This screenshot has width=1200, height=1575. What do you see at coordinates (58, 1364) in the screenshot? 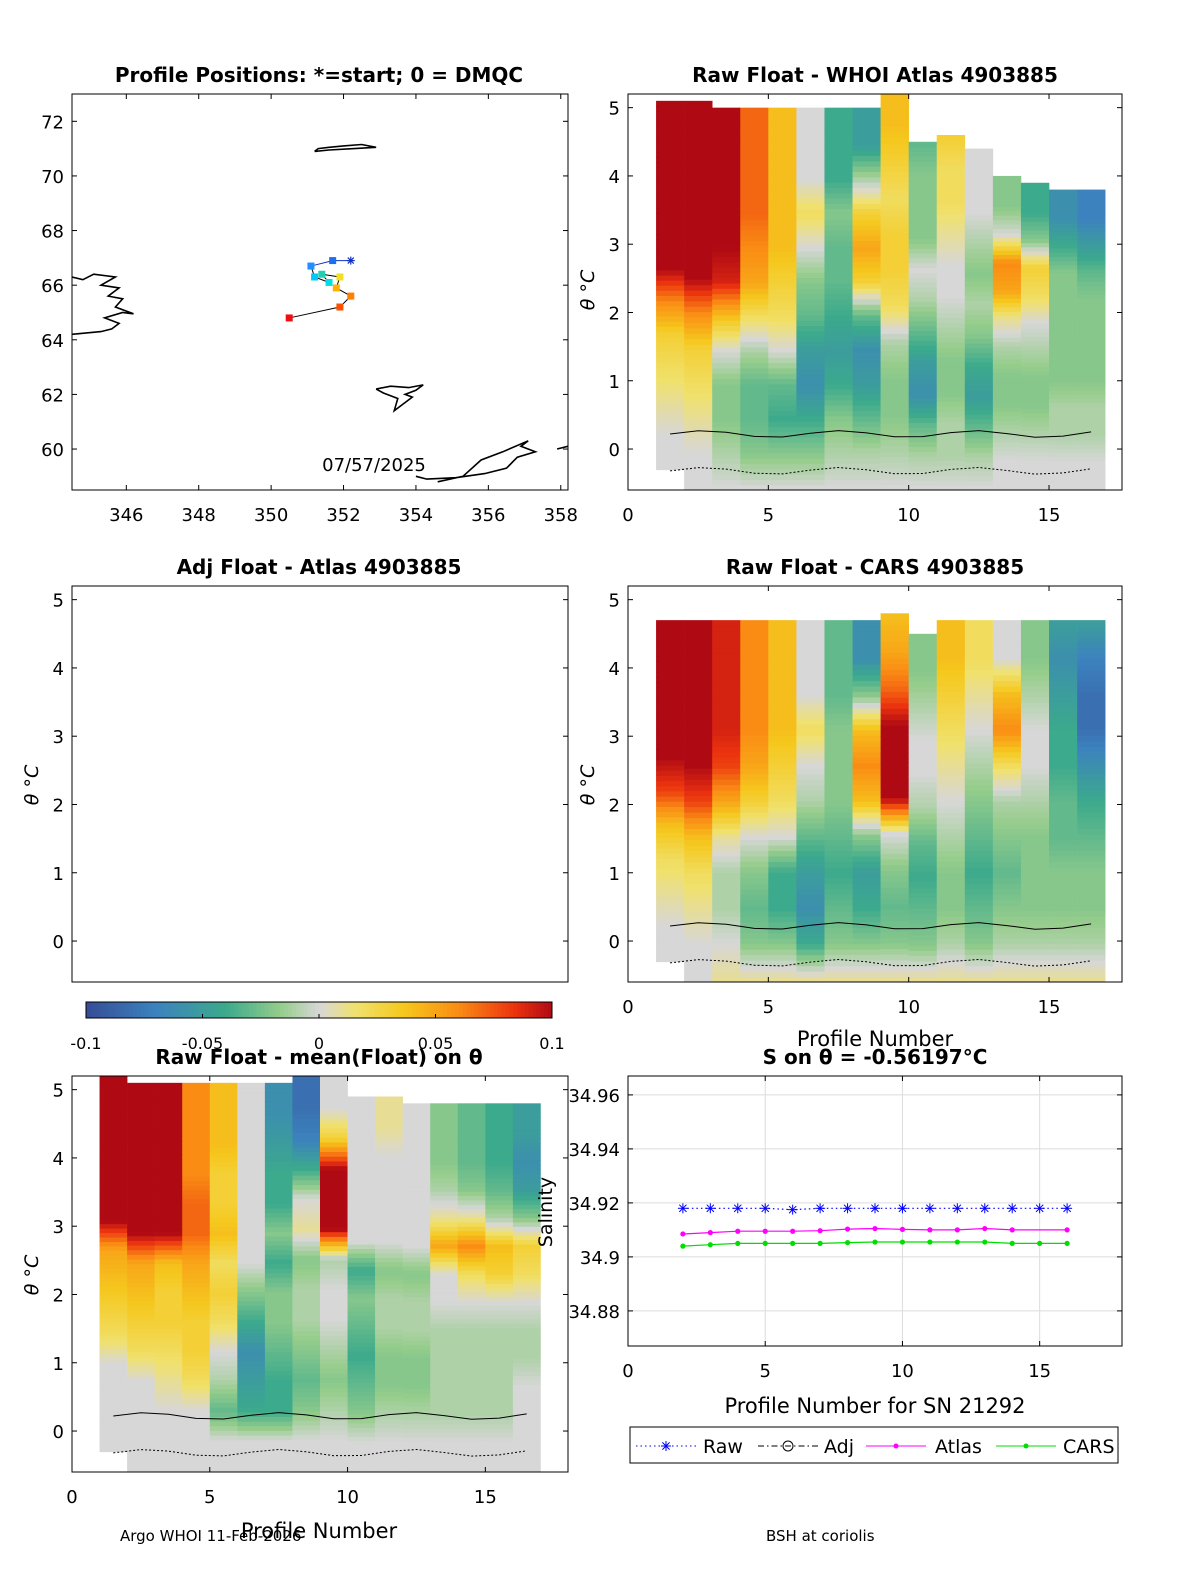
I see `raw_mean-ytick-label: 1` at bounding box center [58, 1364].